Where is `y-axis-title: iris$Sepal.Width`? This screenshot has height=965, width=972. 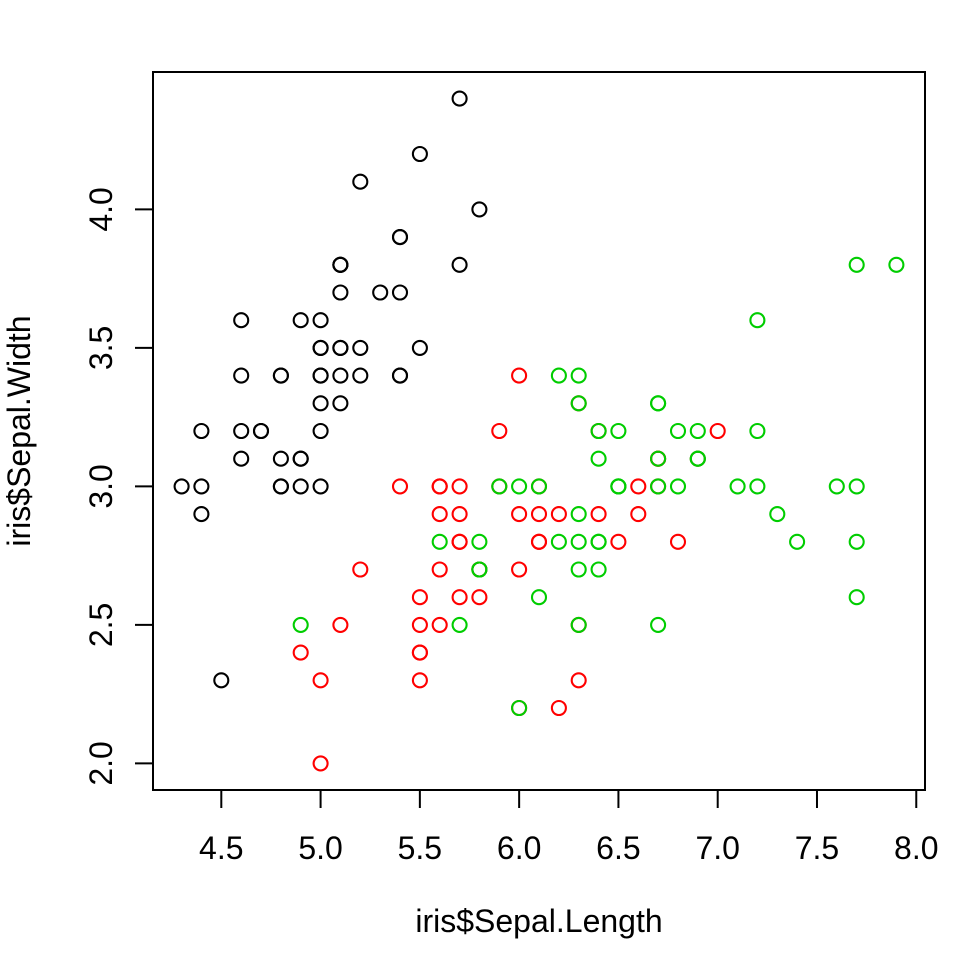
y-axis-title: iris$Sepal.Width is located at coordinates (19, 430).